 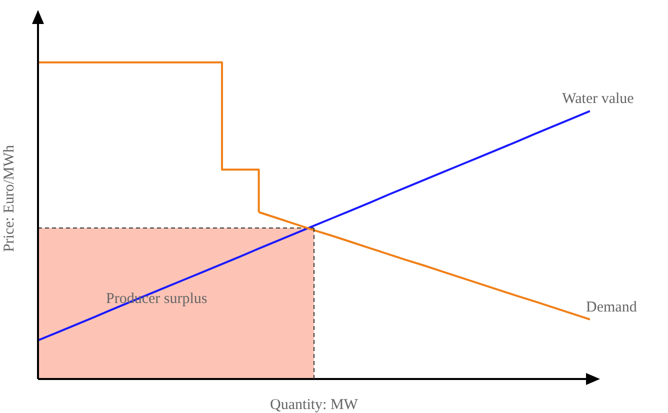 What do you see at coordinates (598, 99) in the screenshot?
I see `series-label: Water value` at bounding box center [598, 99].